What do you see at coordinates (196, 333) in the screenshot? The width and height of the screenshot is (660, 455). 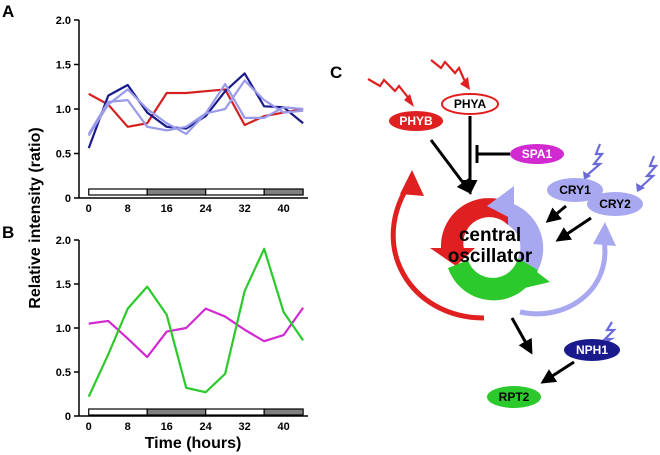 I see `chart-b-series-1-line` at bounding box center [196, 333].